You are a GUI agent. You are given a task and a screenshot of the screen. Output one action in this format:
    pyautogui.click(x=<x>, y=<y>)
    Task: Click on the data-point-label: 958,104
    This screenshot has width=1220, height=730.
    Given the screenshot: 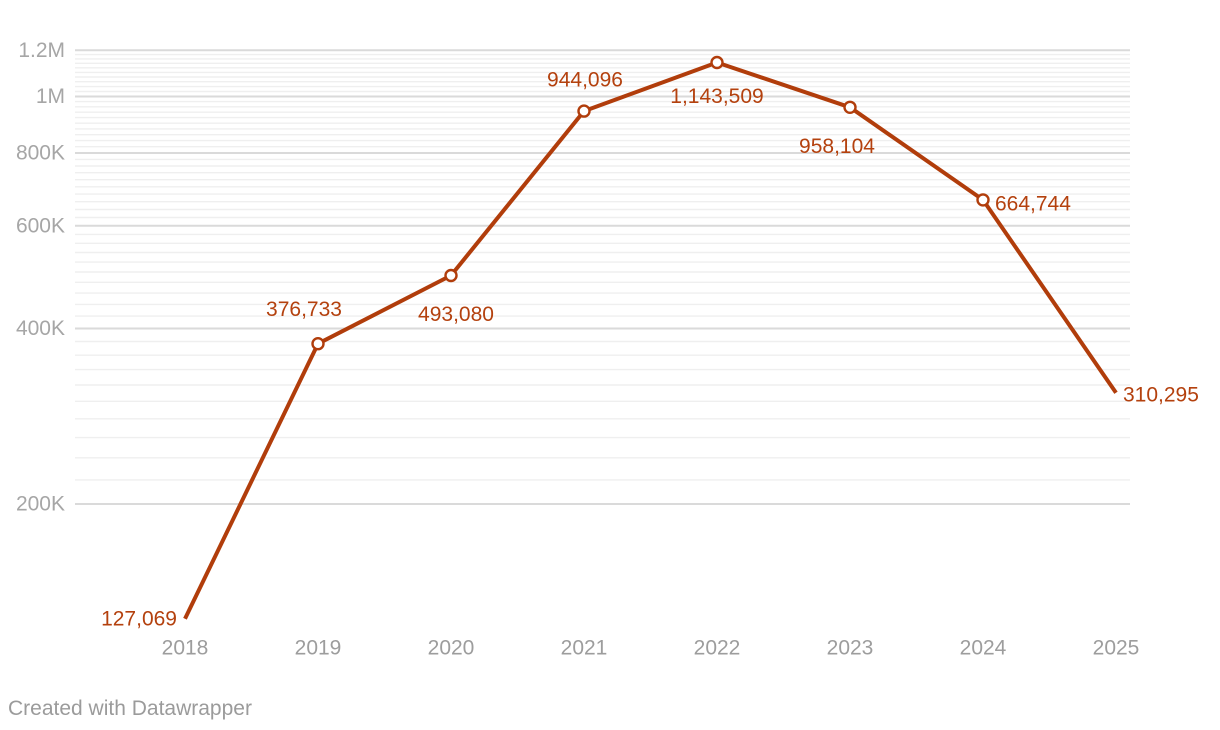 What is the action you would take?
    pyautogui.click(x=837, y=146)
    